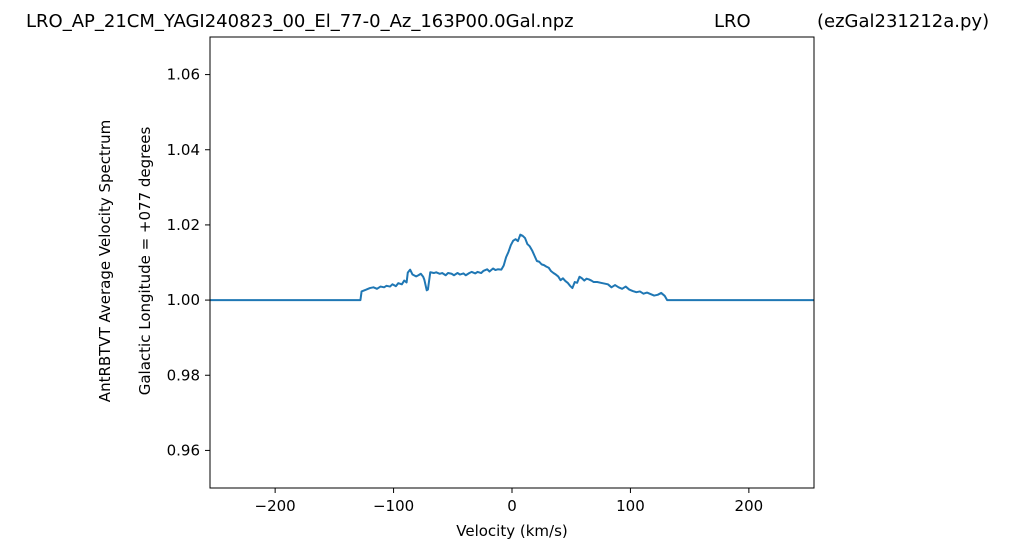 This screenshot has width=1024, height=552. What do you see at coordinates (512, 506) in the screenshot?
I see `x-tick-label: 0` at bounding box center [512, 506].